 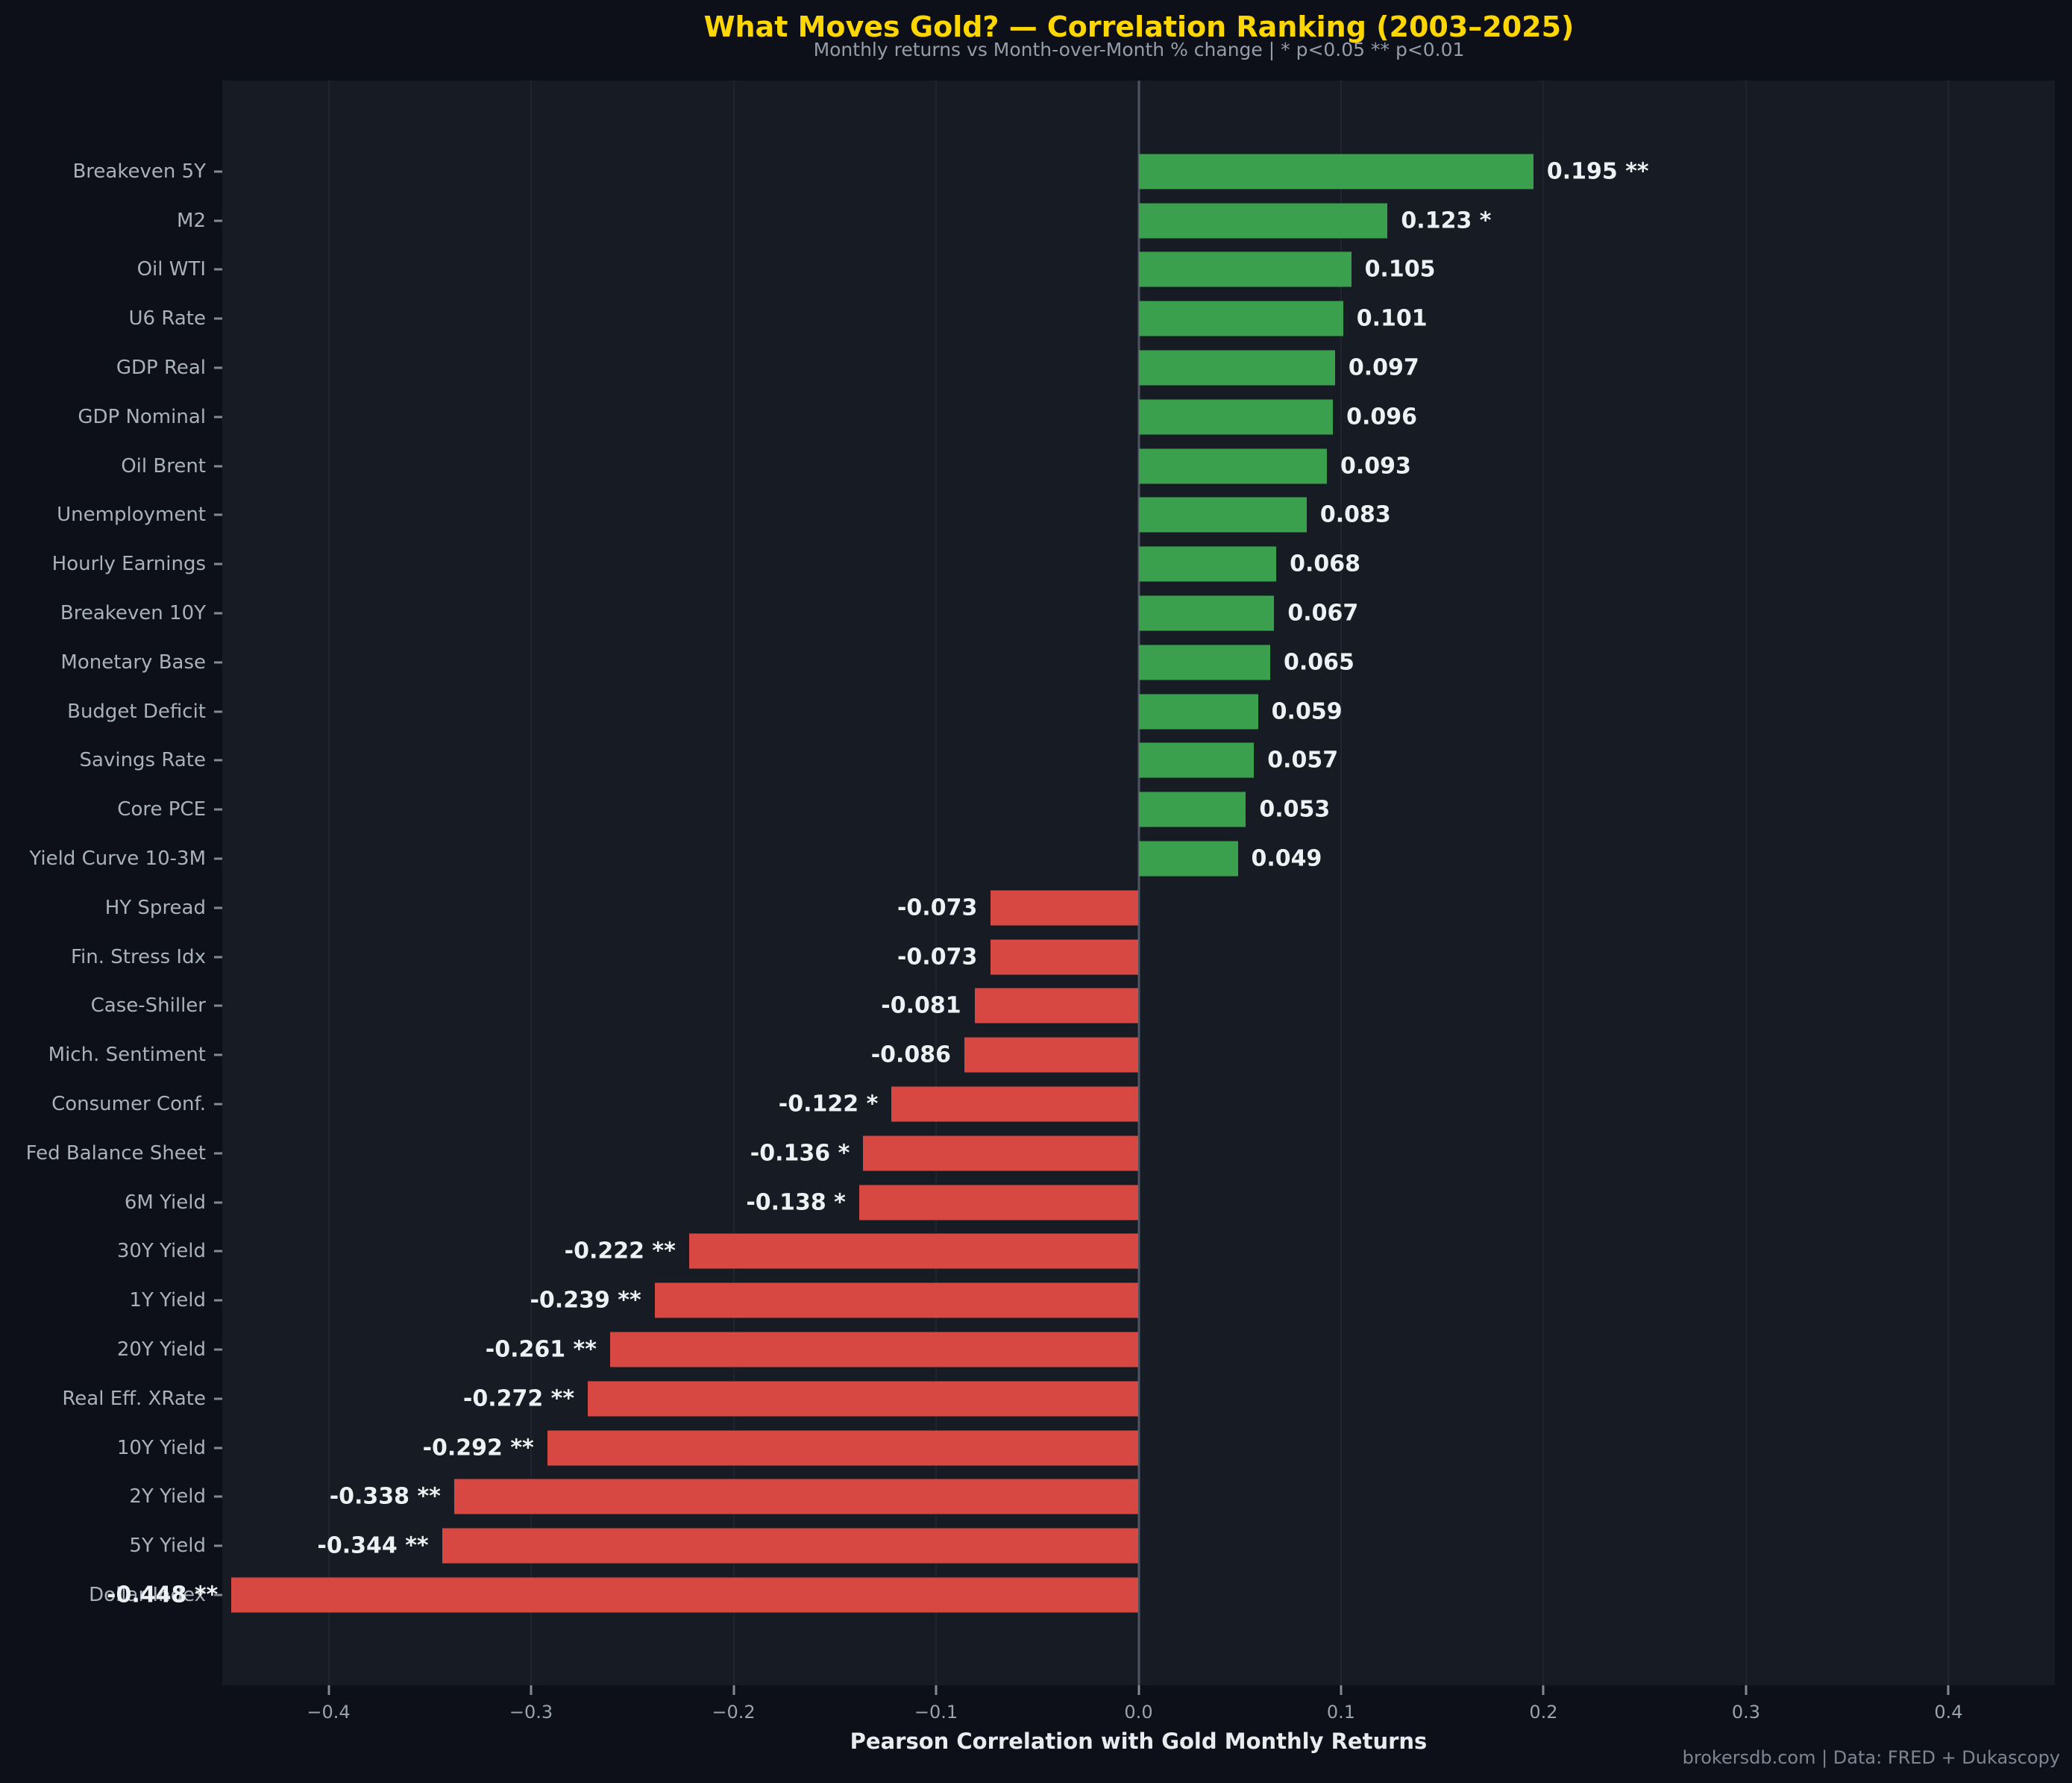 What do you see at coordinates (1086, 1448) in the screenshot?
I see `bar-row: 10Y Yield -0.292 **` at bounding box center [1086, 1448].